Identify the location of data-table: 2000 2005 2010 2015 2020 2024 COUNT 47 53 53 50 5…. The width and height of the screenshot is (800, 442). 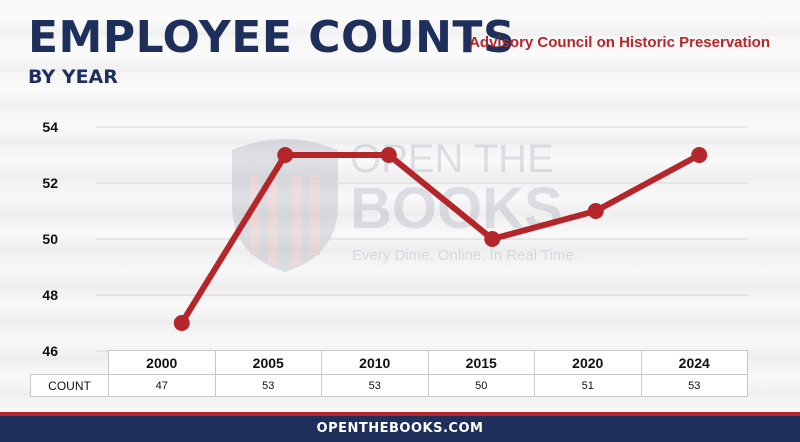
(389, 373).